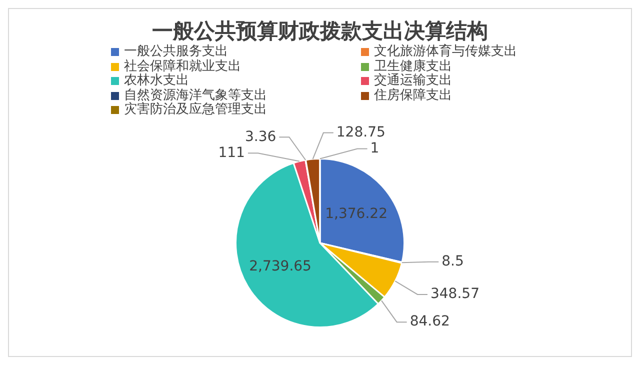 Image resolution: width=640 pixels, height=365 pixels. Describe the element at coordinates (231, 152) in the screenshot. I see `data-label: 111` at that location.